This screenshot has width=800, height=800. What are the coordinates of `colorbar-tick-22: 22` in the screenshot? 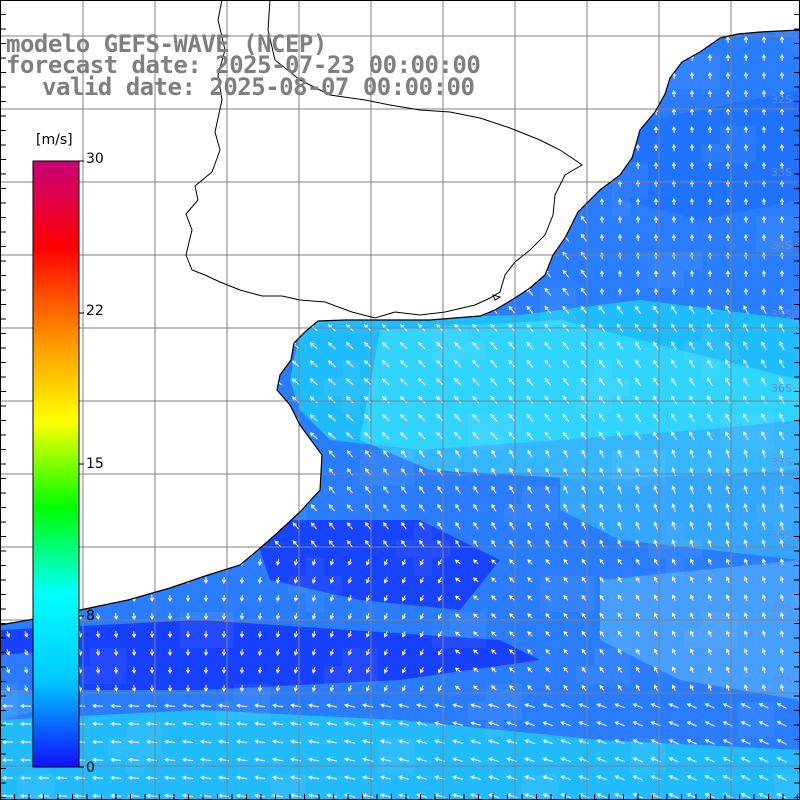 It's located at (95, 311).